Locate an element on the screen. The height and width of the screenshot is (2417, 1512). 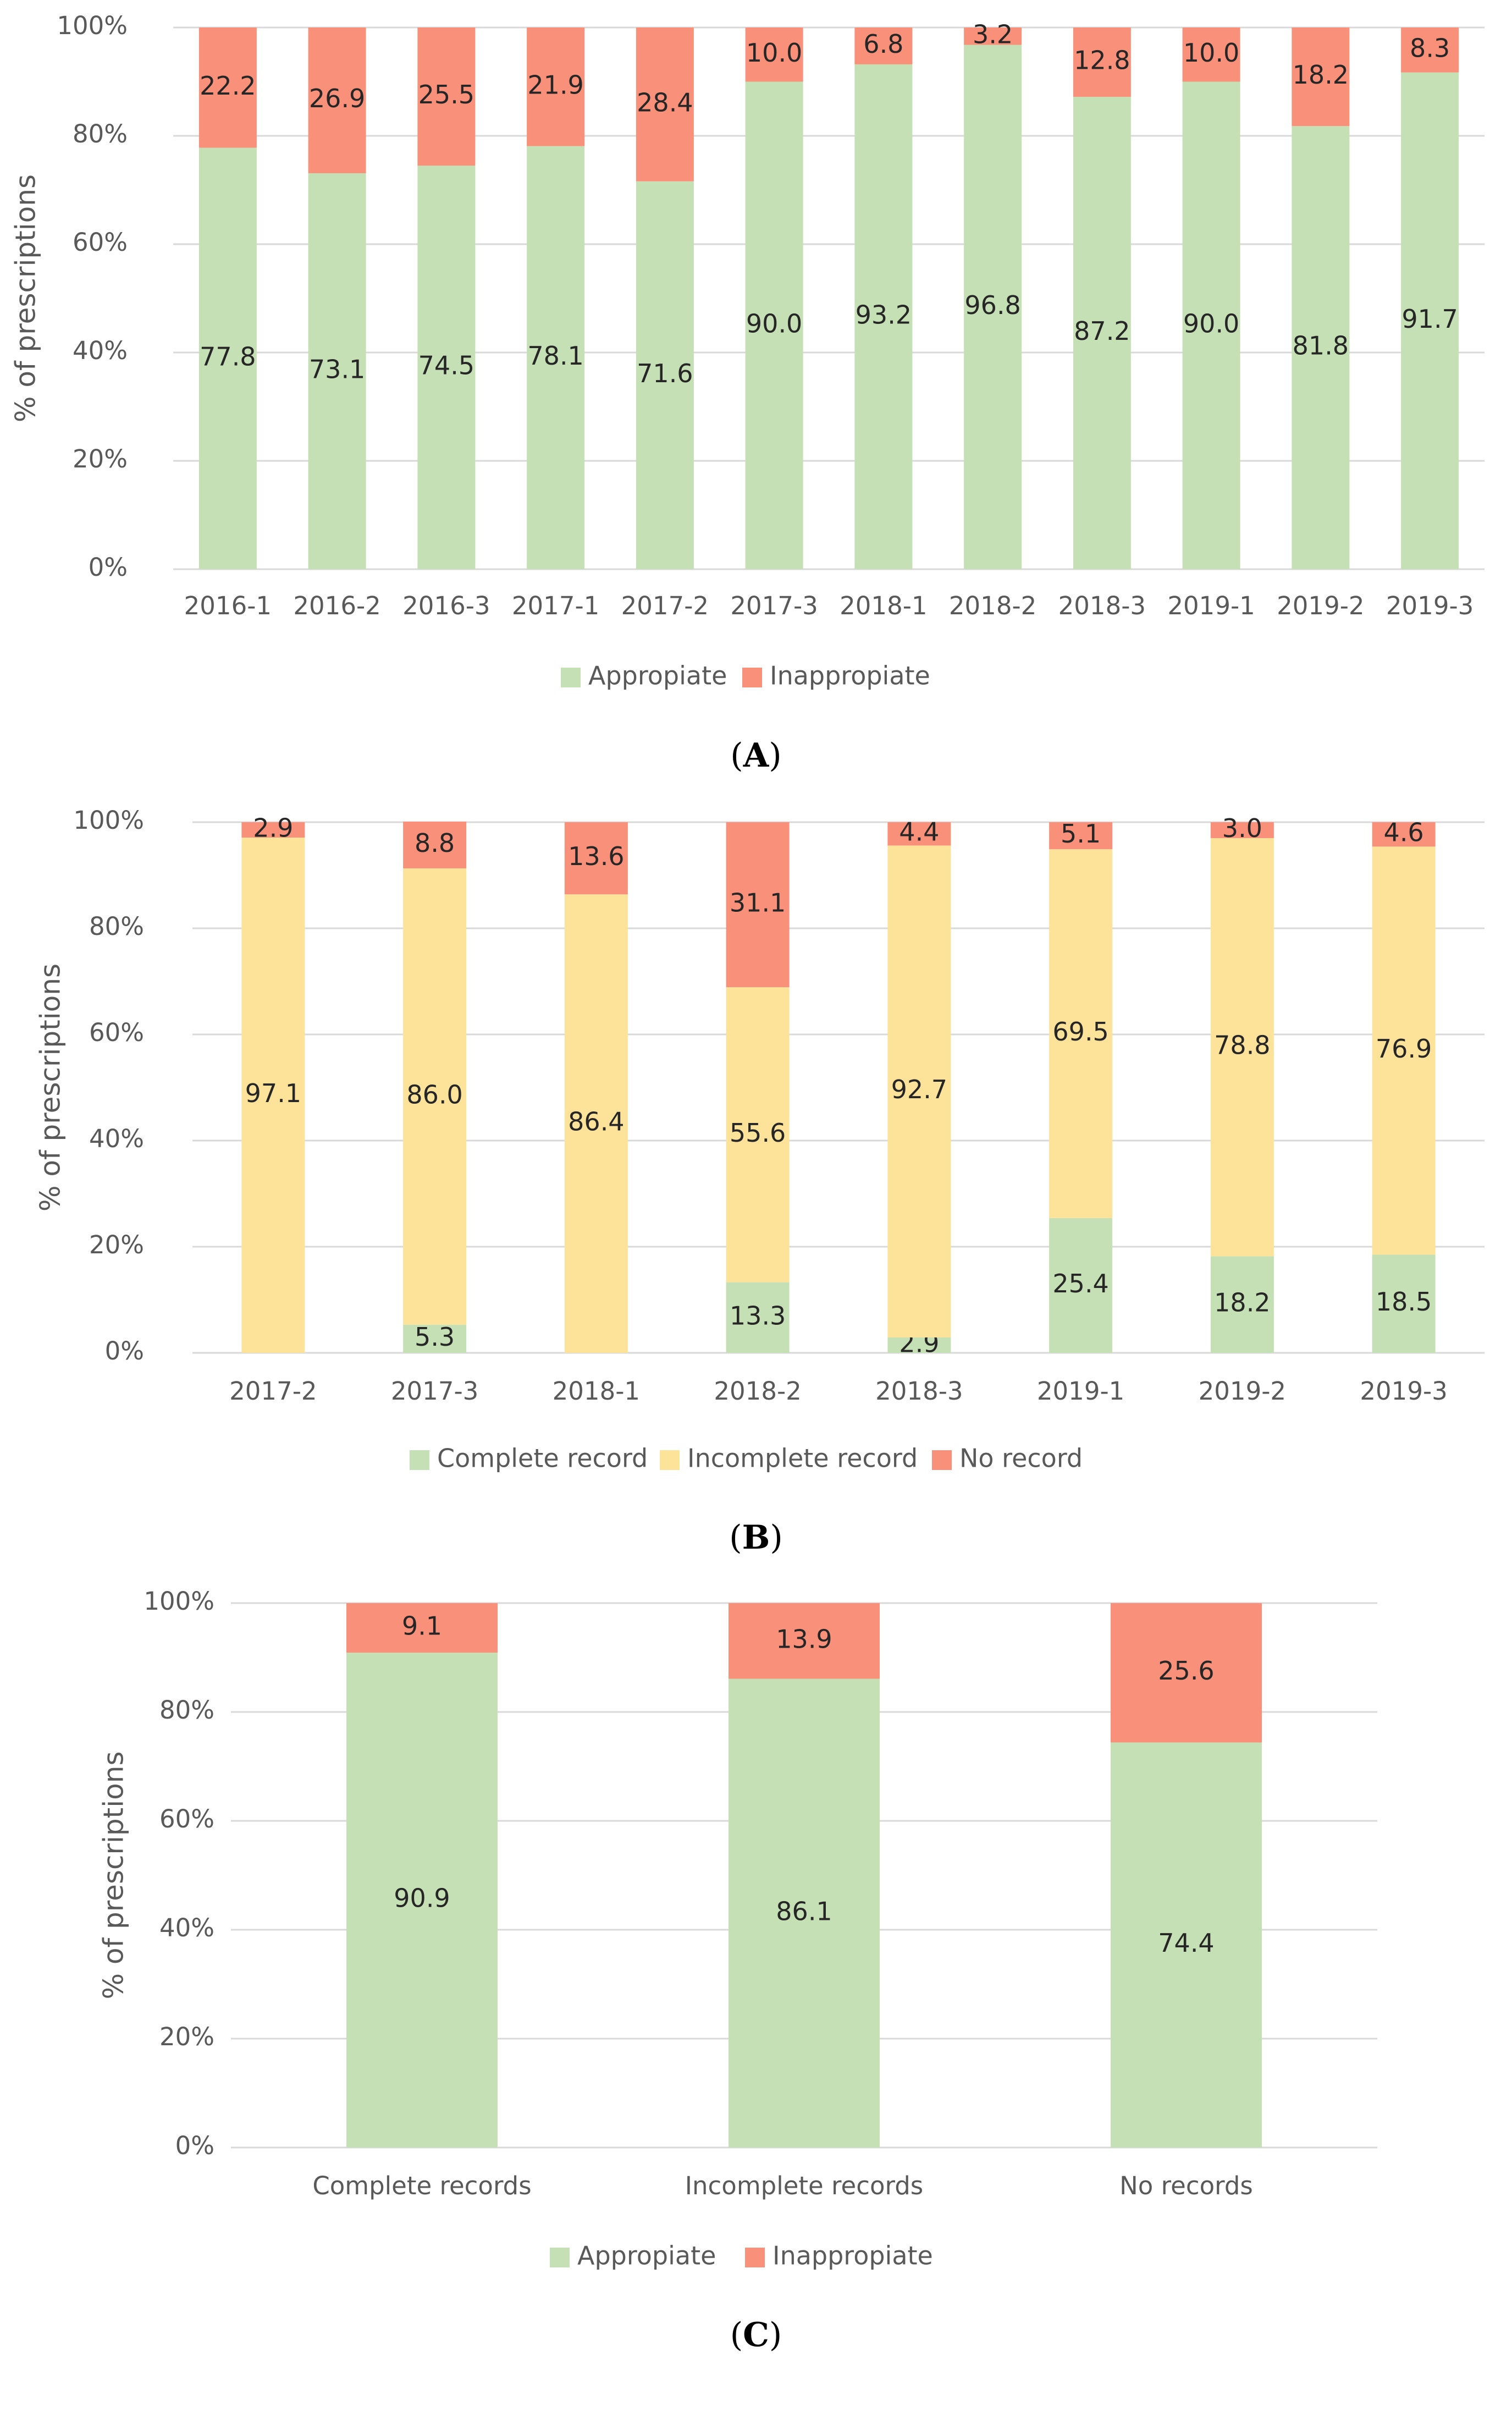
caption-letter: A is located at coordinates (756, 756).